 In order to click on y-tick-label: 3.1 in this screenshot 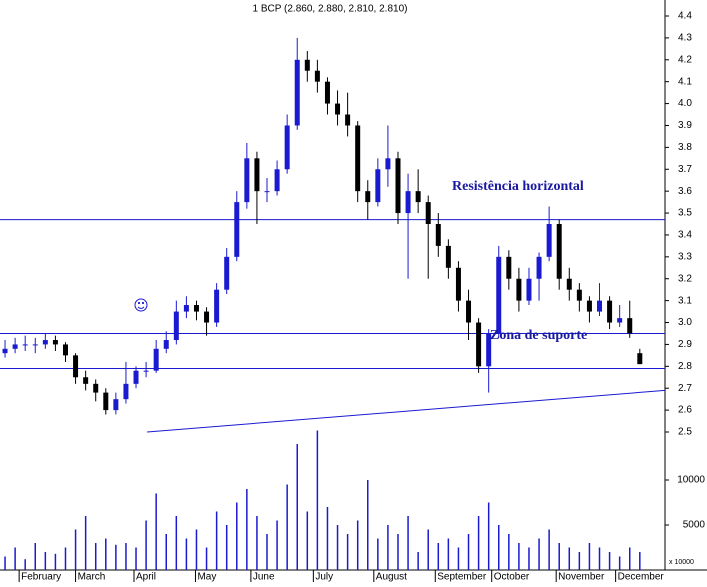, I will do `click(685, 300)`.